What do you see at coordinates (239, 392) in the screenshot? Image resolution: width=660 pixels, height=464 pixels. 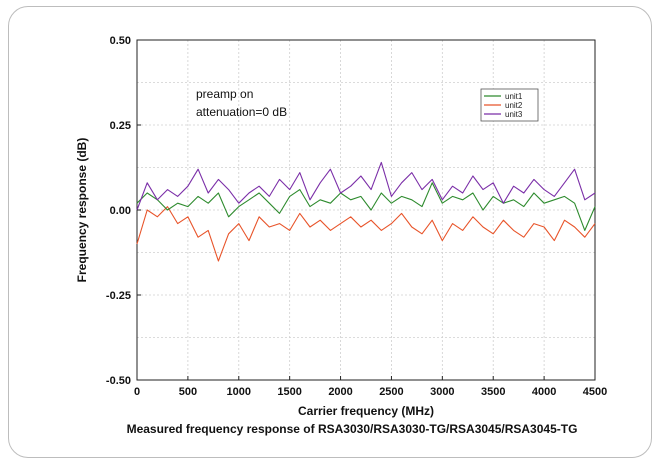 I see `x-tick-label: 1000` at bounding box center [239, 392].